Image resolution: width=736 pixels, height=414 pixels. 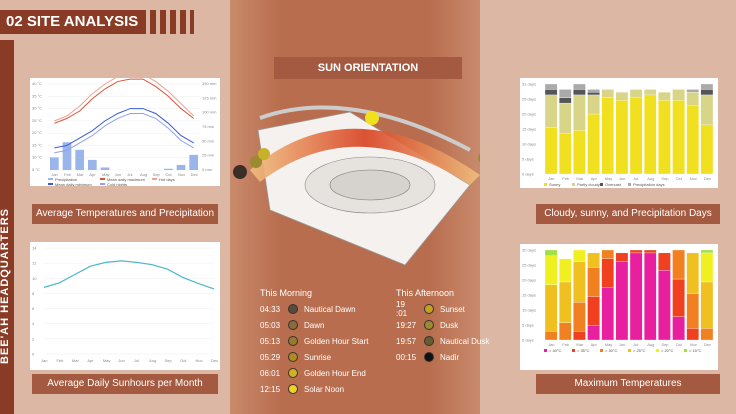 What do you see at coordinates (33, 354) in the screenshot?
I see `y-tick-label: 0` at bounding box center [33, 354].